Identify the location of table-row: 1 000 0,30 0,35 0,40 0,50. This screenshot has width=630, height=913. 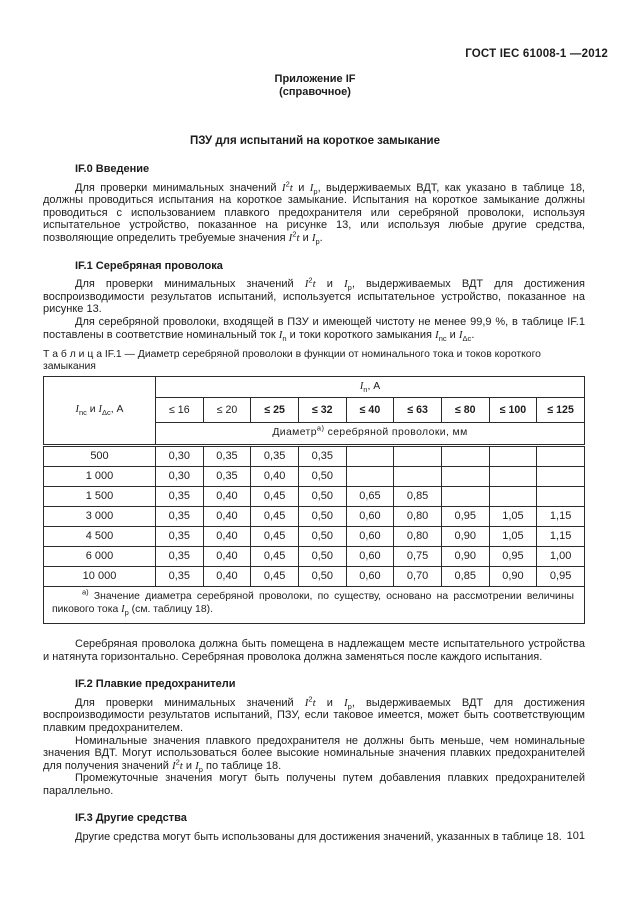
(314, 477).